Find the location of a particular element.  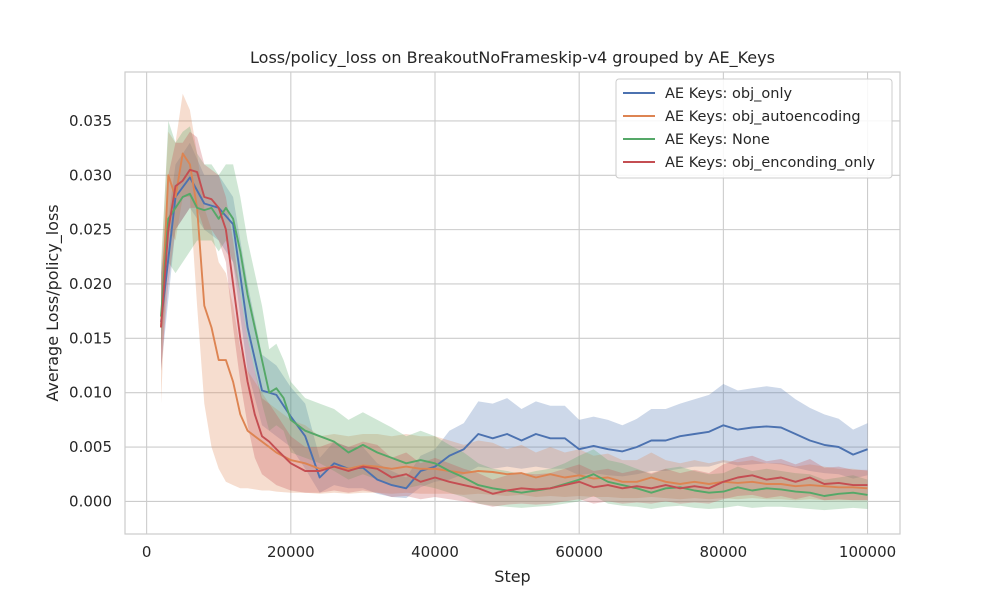

legend-label: AE Keys: obj_autoencoding is located at coordinates (763, 117).